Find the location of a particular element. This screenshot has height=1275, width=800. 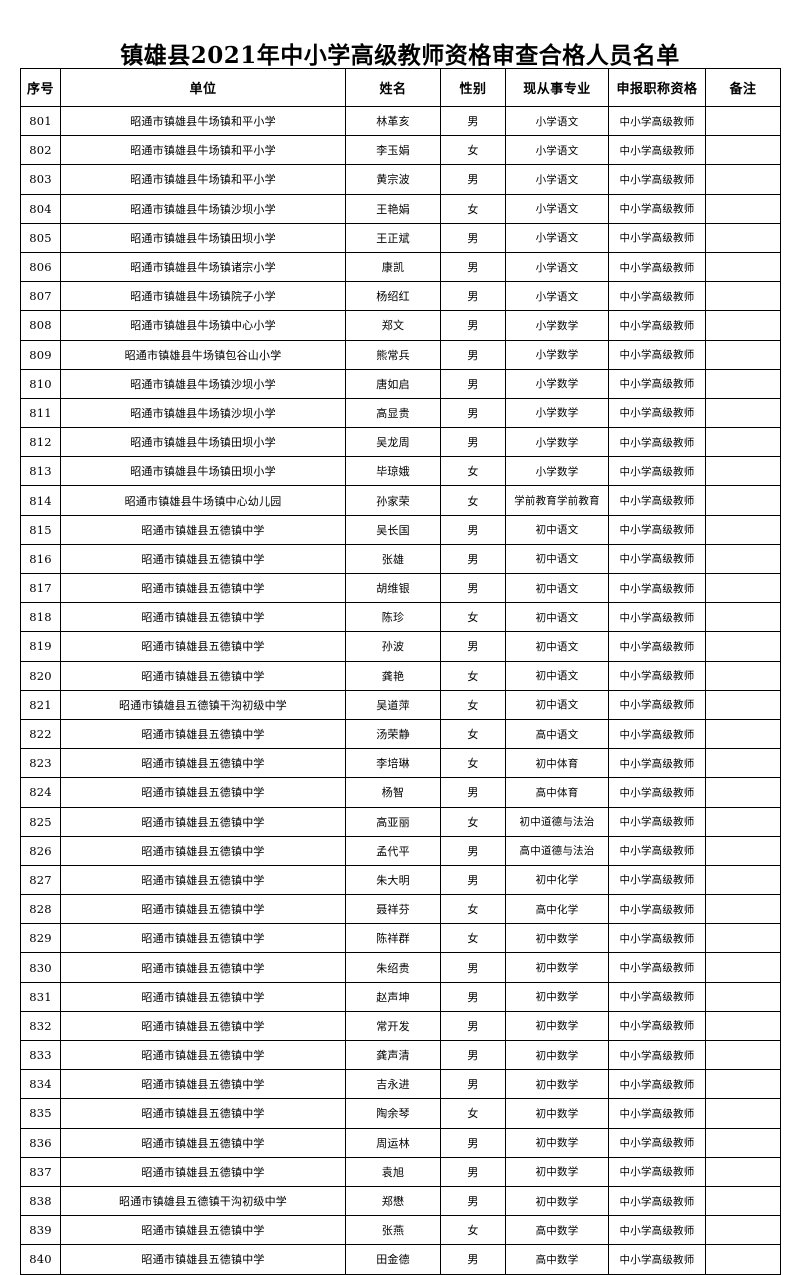

cell-name: 杨智 is located at coordinates (393, 792).